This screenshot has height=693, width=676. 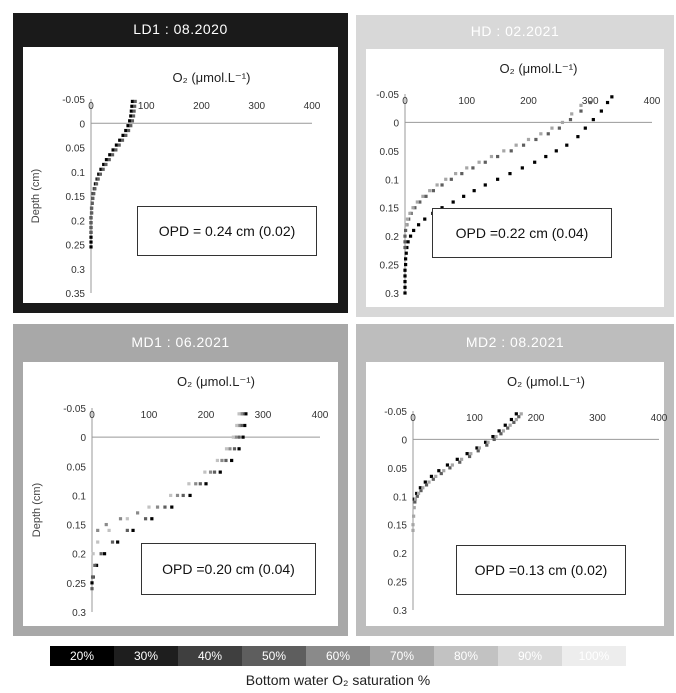 What do you see at coordinates (206, 415) in the screenshot?
I see `x-tick-label: 200` at bounding box center [206, 415].